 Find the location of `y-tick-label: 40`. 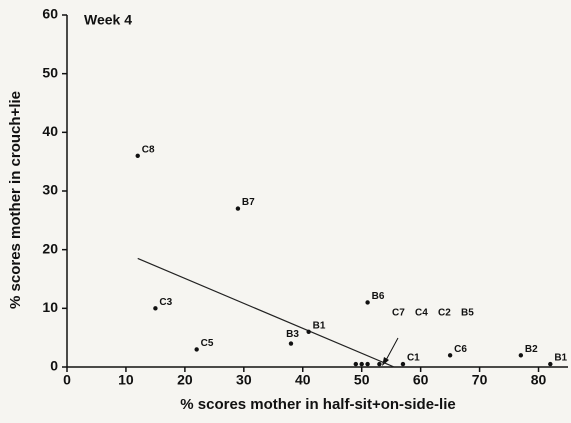

y-tick-label: 40 is located at coordinates (50, 131).